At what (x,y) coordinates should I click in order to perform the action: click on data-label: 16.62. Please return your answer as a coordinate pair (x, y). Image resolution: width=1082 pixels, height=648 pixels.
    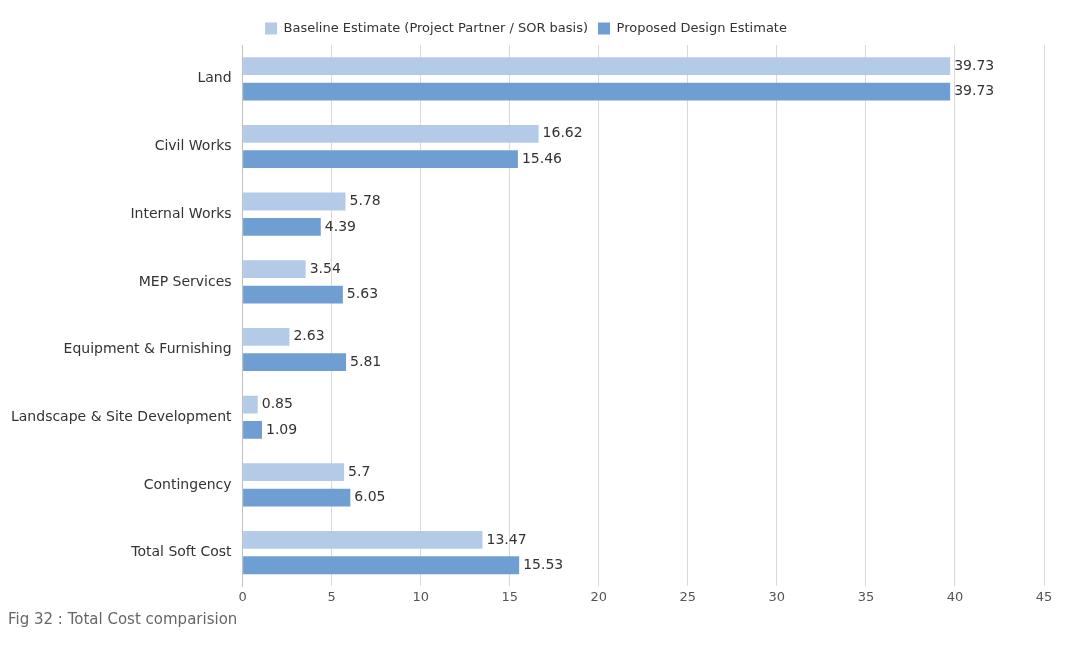
    Looking at the image, I should click on (562, 132).